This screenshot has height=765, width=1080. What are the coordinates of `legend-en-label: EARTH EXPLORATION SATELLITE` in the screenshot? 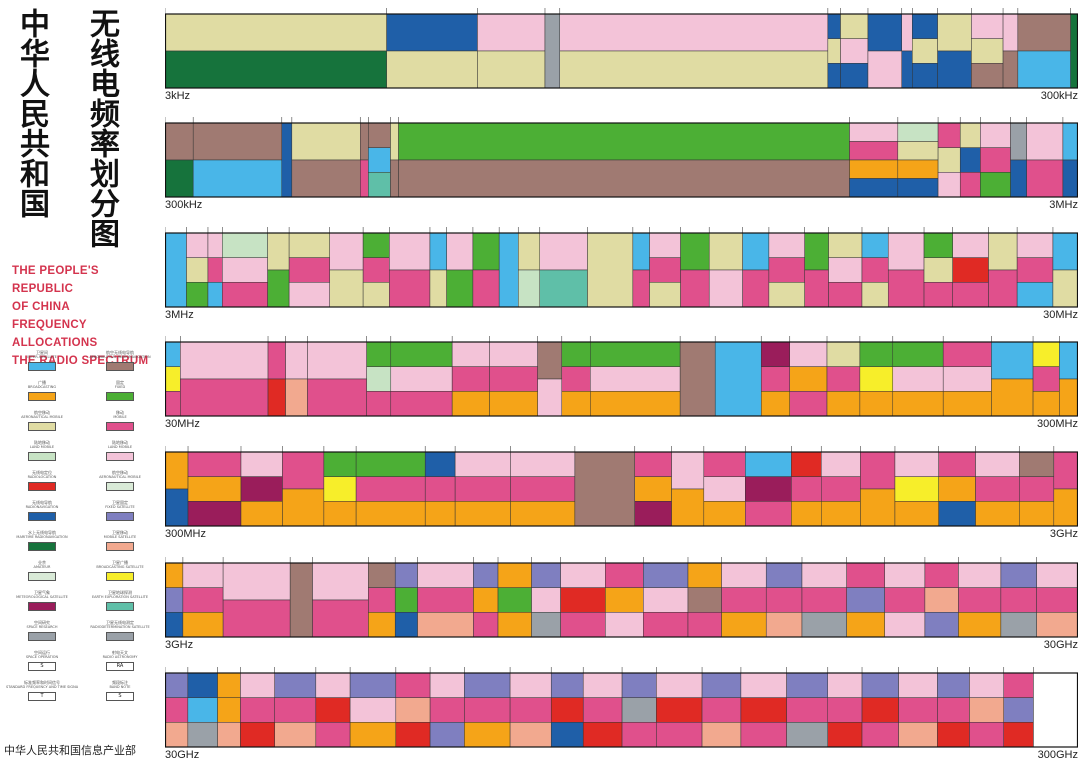 It's located at (120, 597).